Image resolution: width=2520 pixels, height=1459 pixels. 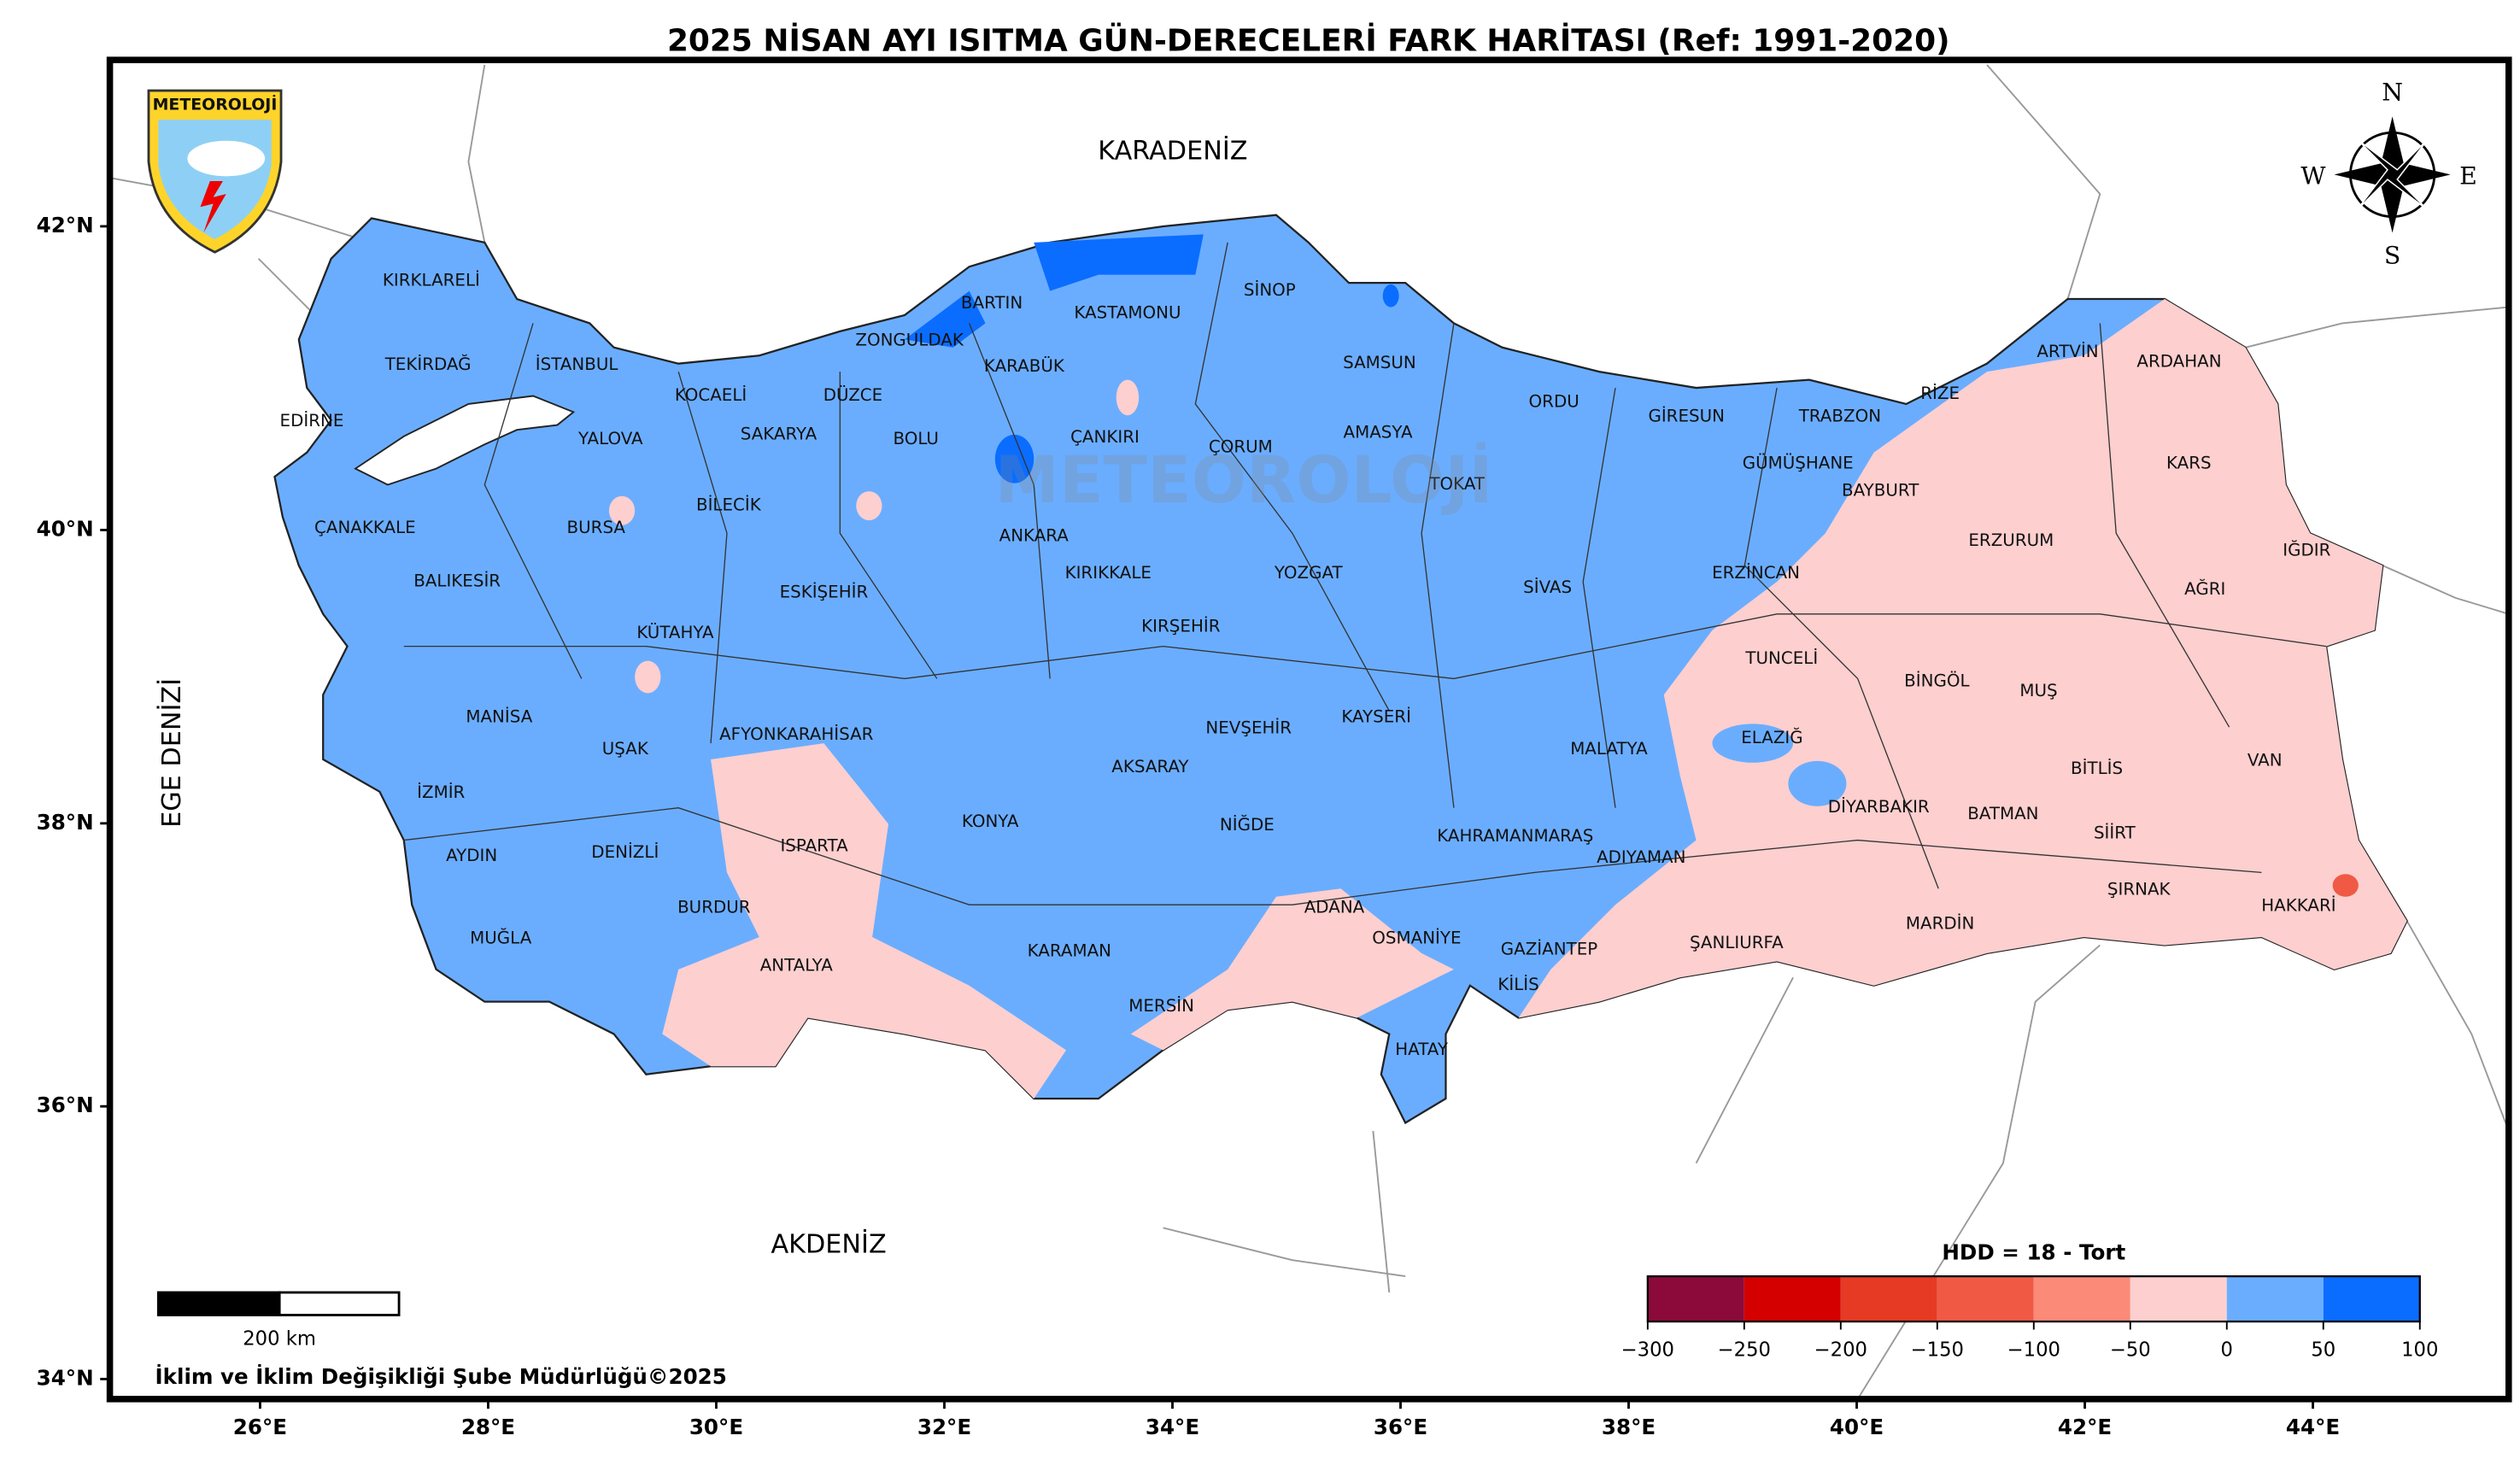 What do you see at coordinates (1517, 984) in the screenshot?
I see `province-label: KİLİS` at bounding box center [1517, 984].